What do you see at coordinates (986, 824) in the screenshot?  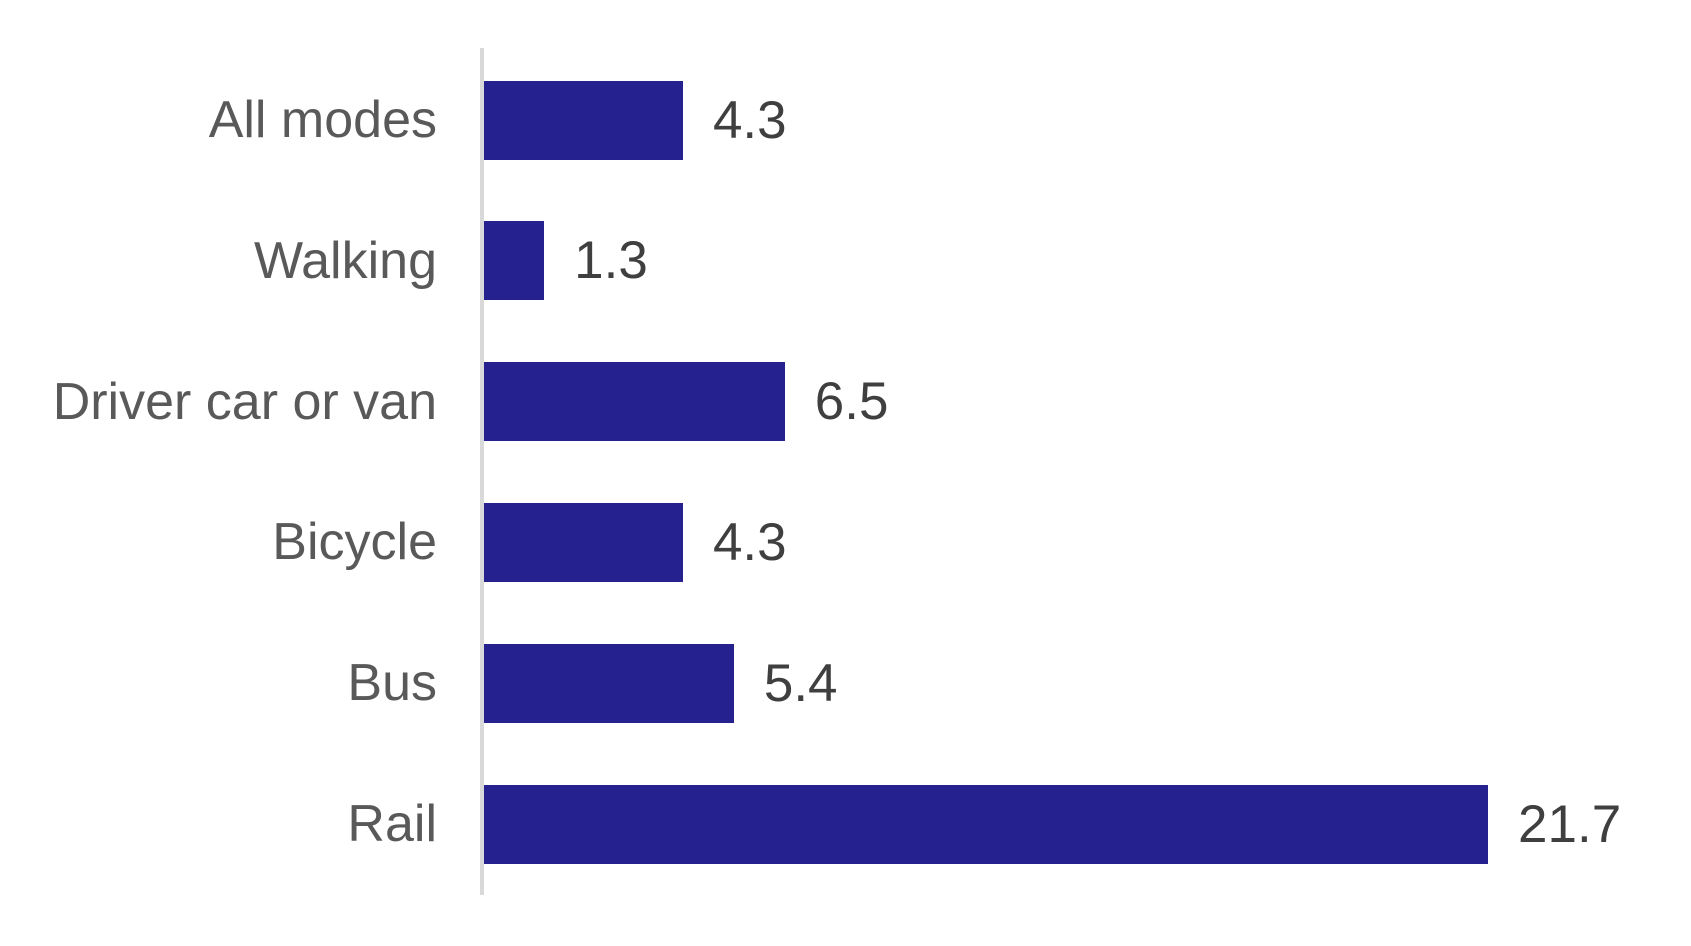 I see `bar-rail` at bounding box center [986, 824].